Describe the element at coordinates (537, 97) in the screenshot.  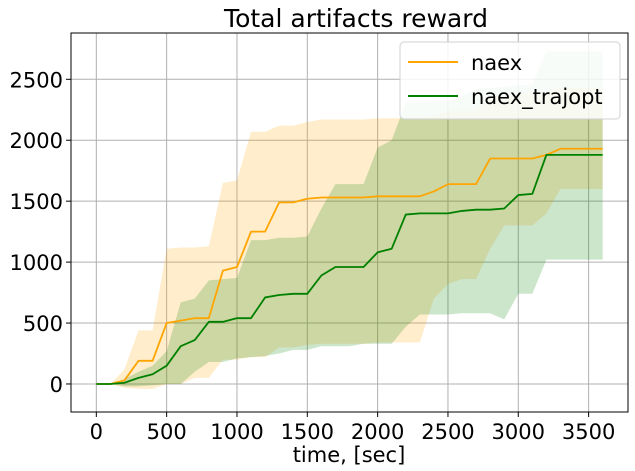
I see `legend-label-naex-trajopt: naex_trajopt` at that location.